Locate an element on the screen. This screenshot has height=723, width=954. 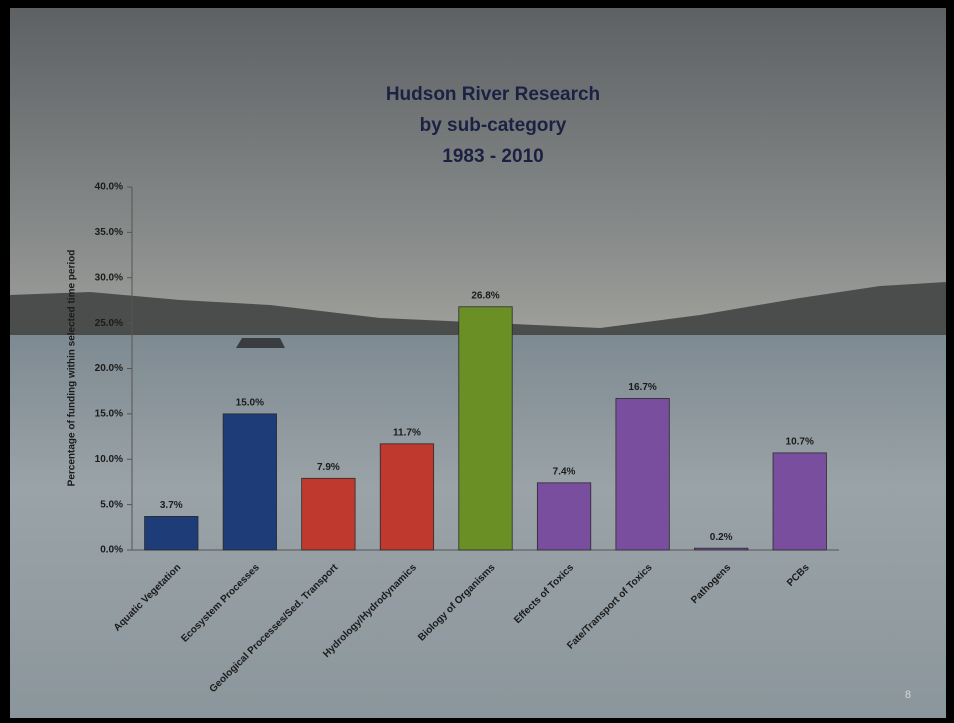
value-label: 7.9% is located at coordinates (328, 467).